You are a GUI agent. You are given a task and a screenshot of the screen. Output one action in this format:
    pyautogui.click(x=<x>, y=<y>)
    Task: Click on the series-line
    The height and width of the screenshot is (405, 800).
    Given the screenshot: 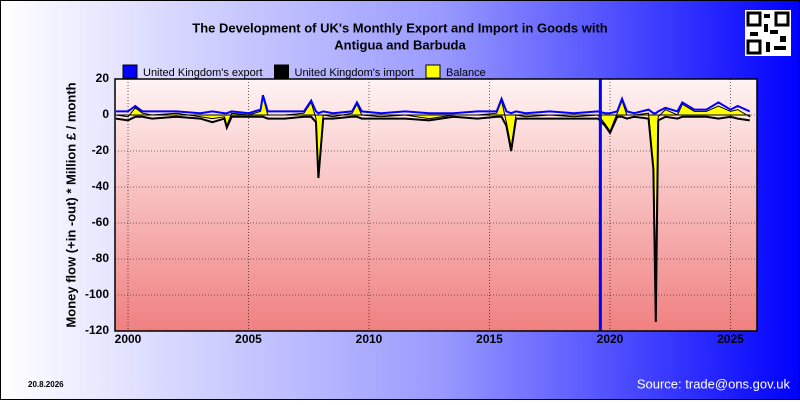 What is the action you would take?
    pyautogui.click(x=433, y=104)
    